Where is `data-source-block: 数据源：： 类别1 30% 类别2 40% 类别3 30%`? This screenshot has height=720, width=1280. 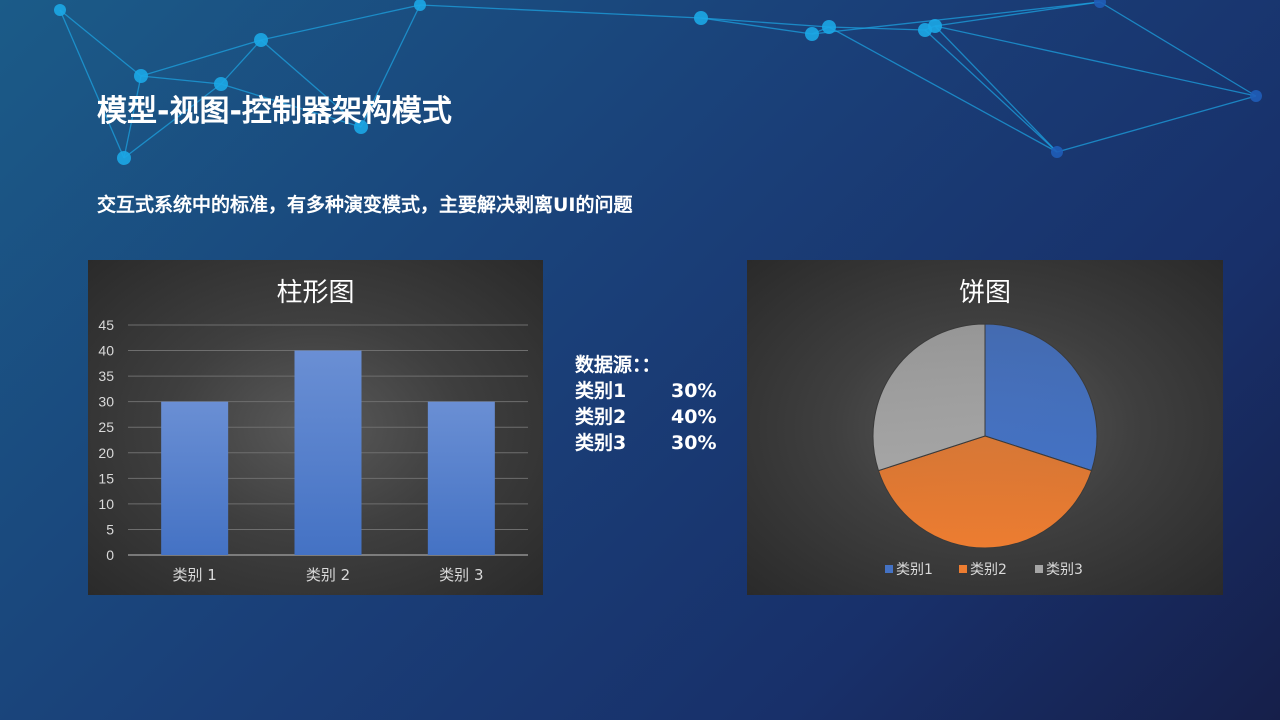
data-source-block: 数据源：： 类别1 30% 类别2 40% 类别3 30% is located at coordinates (648, 404).